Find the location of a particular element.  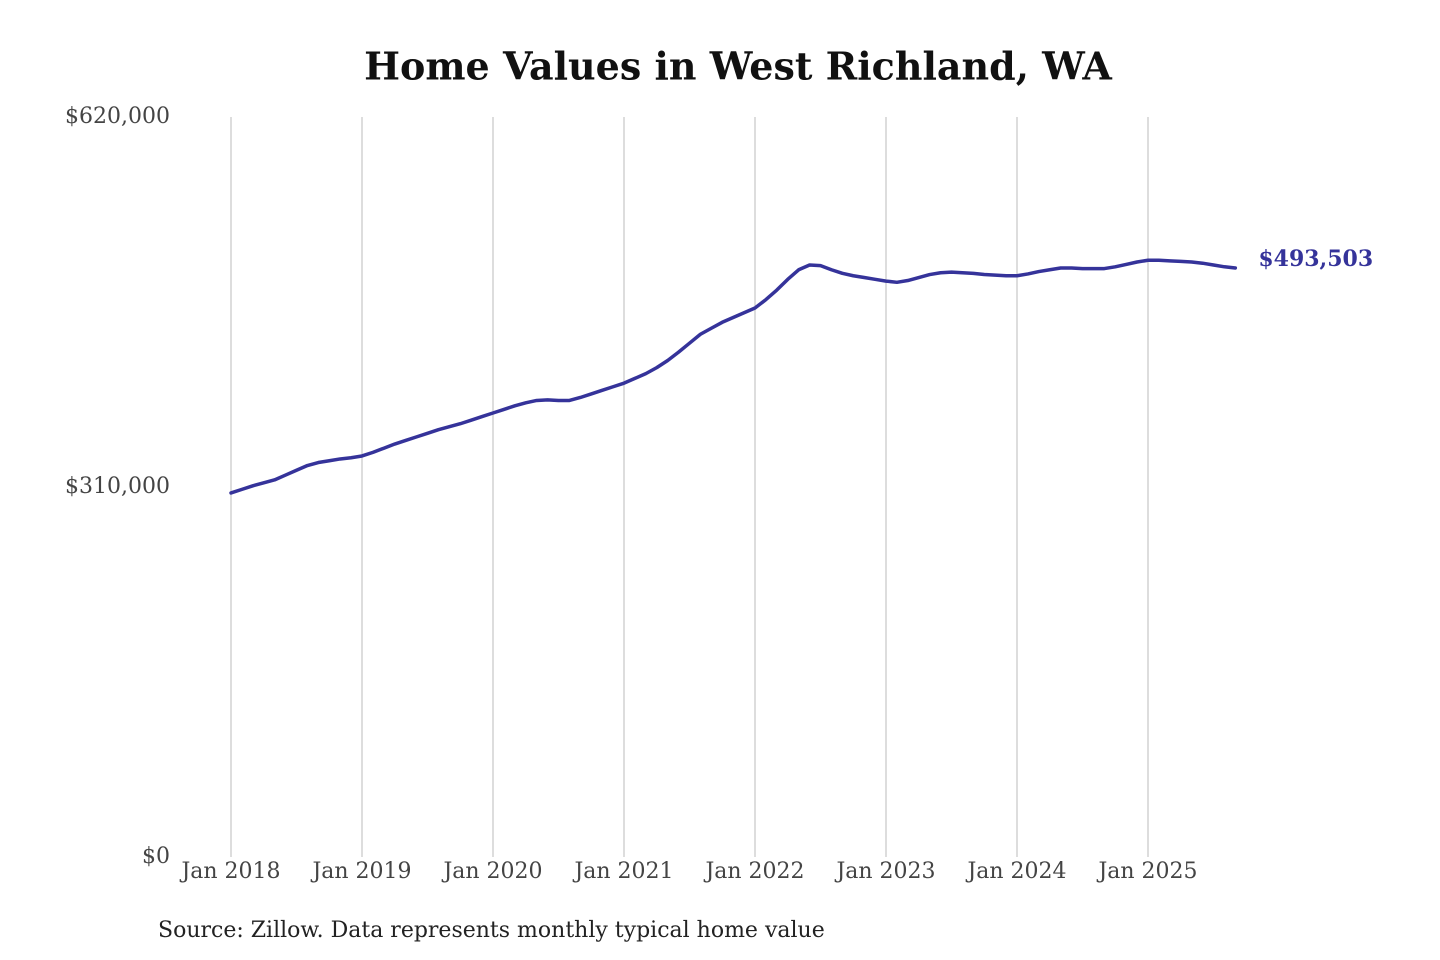

chart-title: Home Values in West Richland, WA is located at coordinates (738, 66).